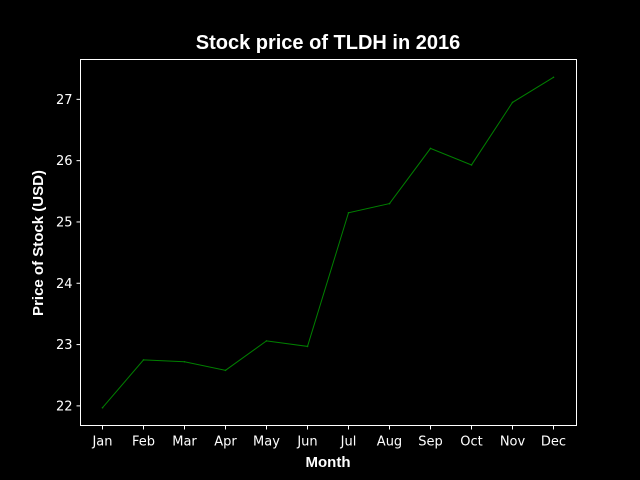  I want to click on x-tick-label: Dec, so click(553, 442).